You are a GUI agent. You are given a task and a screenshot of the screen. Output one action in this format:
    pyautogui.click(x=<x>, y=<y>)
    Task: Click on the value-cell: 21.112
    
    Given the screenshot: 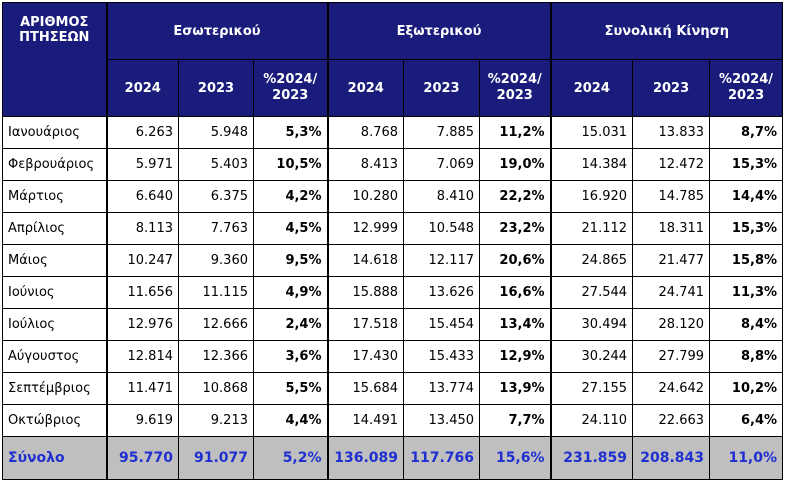 What is the action you would take?
    pyautogui.click(x=591, y=228)
    